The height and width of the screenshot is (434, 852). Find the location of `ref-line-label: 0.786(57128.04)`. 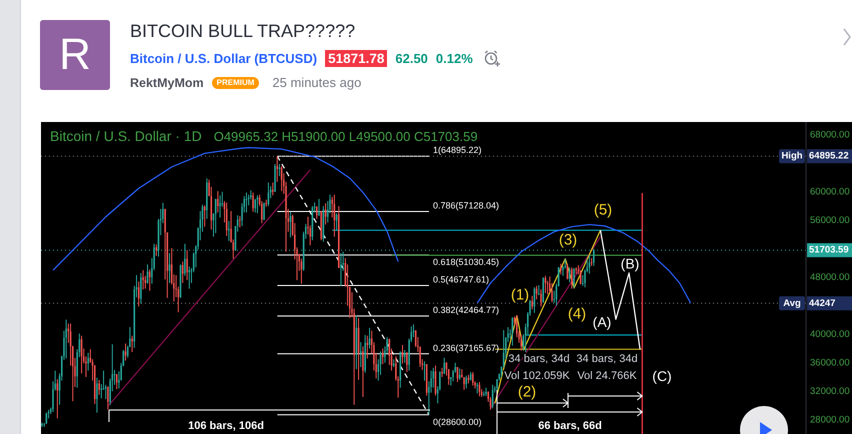

ref-line-label: 0.786(57128.04) is located at coordinates (466, 205).